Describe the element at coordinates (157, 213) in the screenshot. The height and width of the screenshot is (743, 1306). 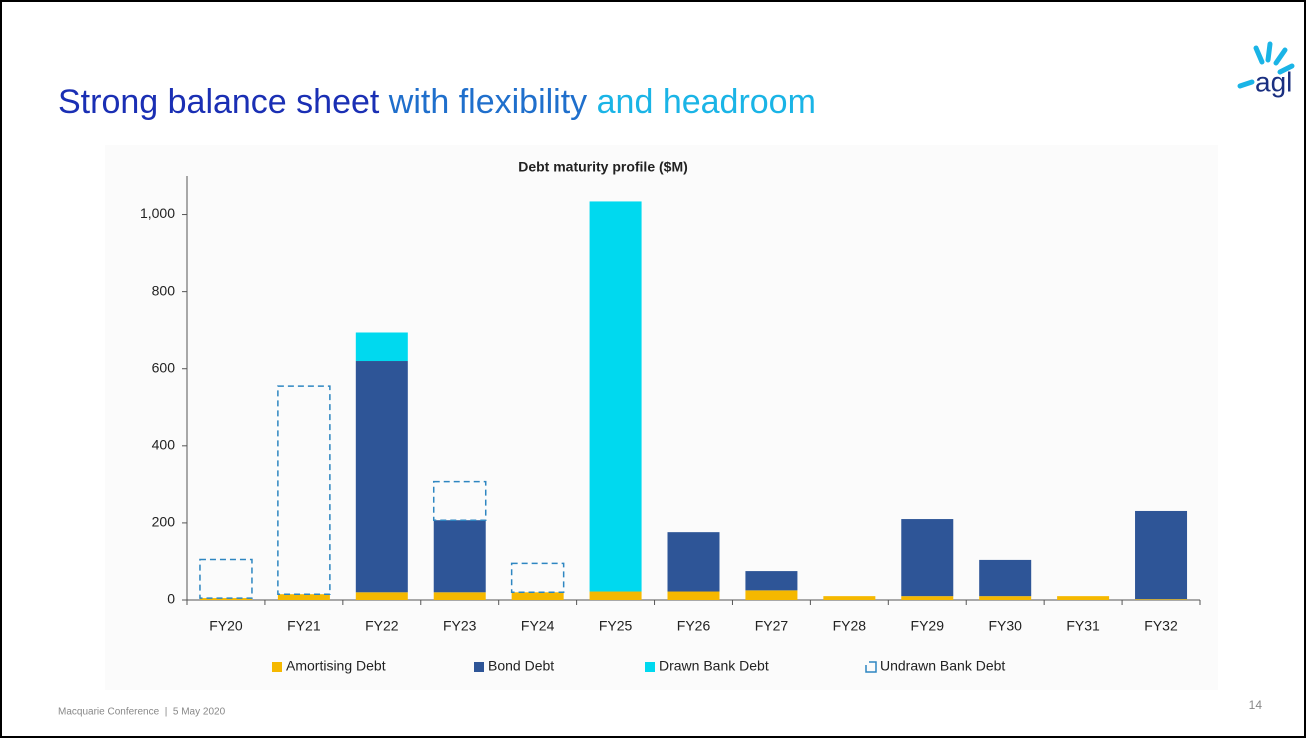
I see `y-tick-label: 1,000` at that location.